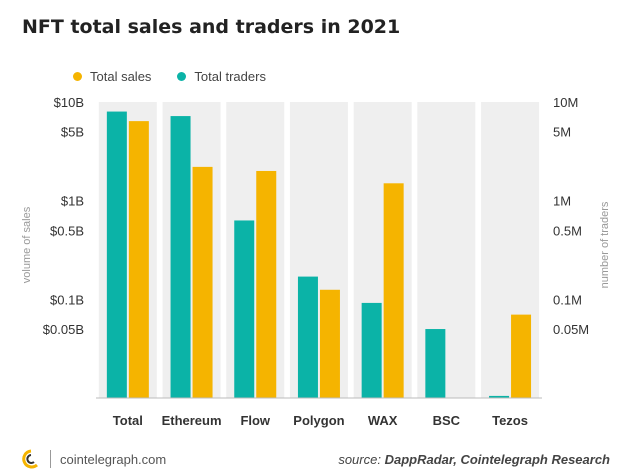  What do you see at coordinates (605, 244) in the screenshot?
I see `y-right-axis-label: number of traders` at bounding box center [605, 244].